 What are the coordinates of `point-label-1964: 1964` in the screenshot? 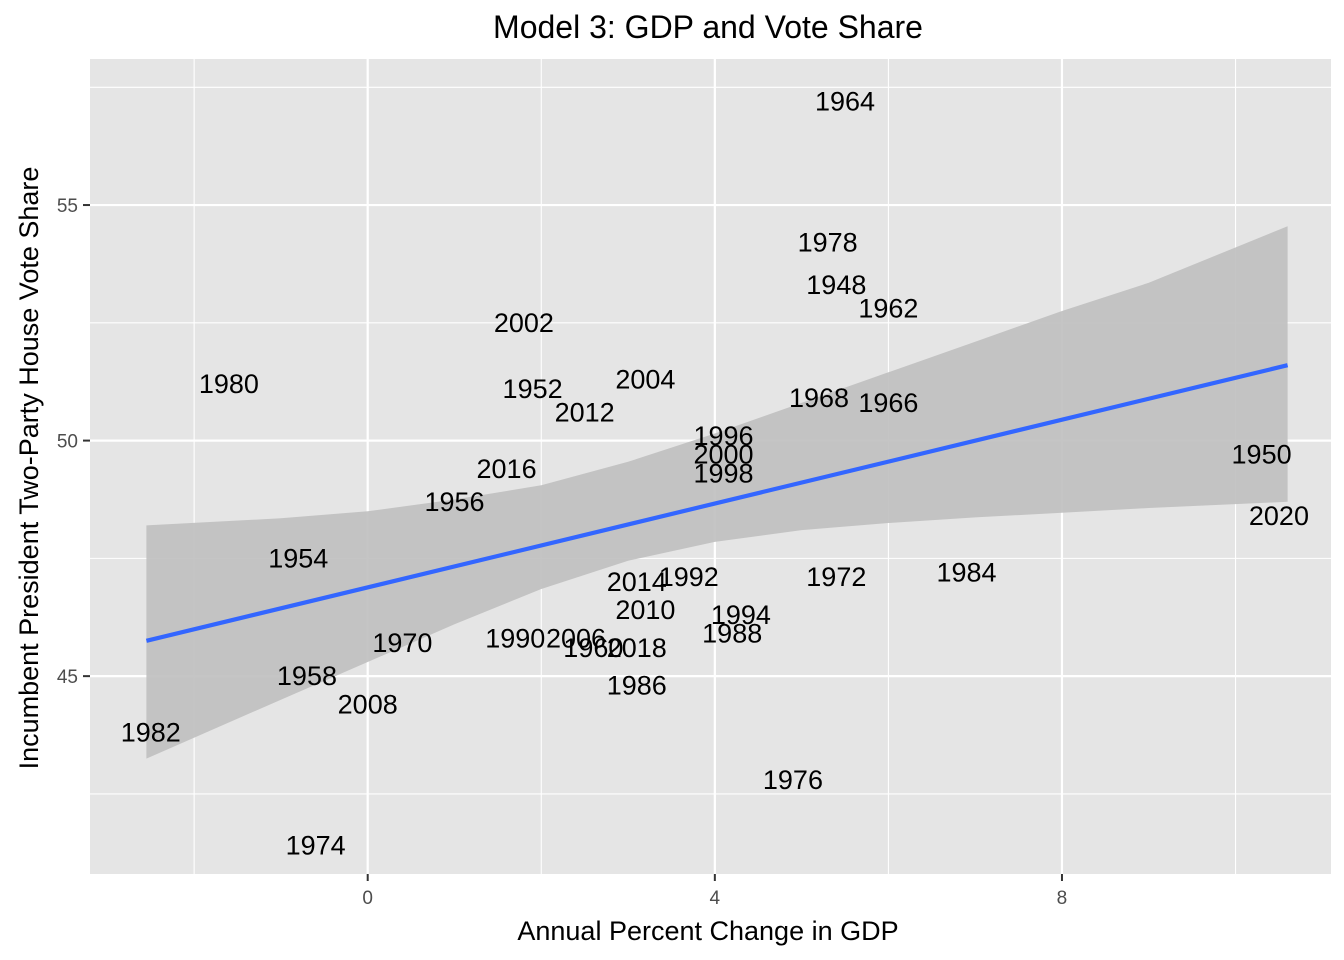 It's located at (845, 101).